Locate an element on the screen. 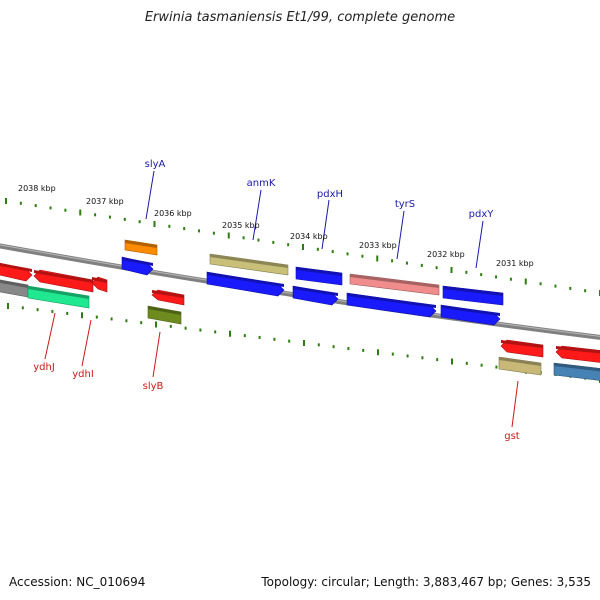 Image resolution: width=600 pixels, height=600 pixels. gene-label-pdxY: pdxY is located at coordinates (482, 214).